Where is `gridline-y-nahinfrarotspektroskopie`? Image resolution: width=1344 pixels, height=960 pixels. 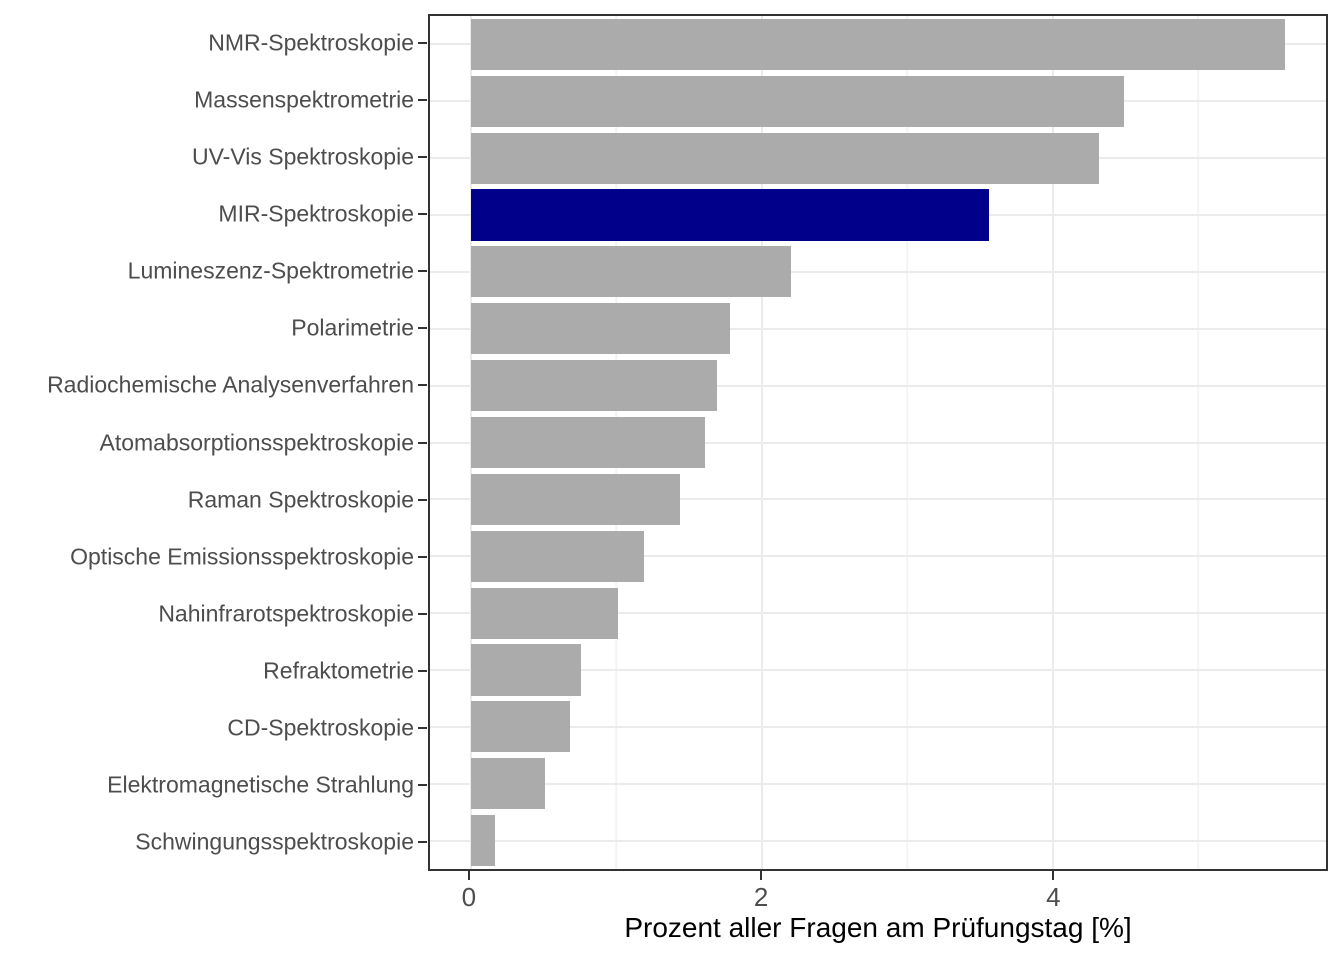 gridline-y-nahinfrarotspektroskopie is located at coordinates (878, 613).